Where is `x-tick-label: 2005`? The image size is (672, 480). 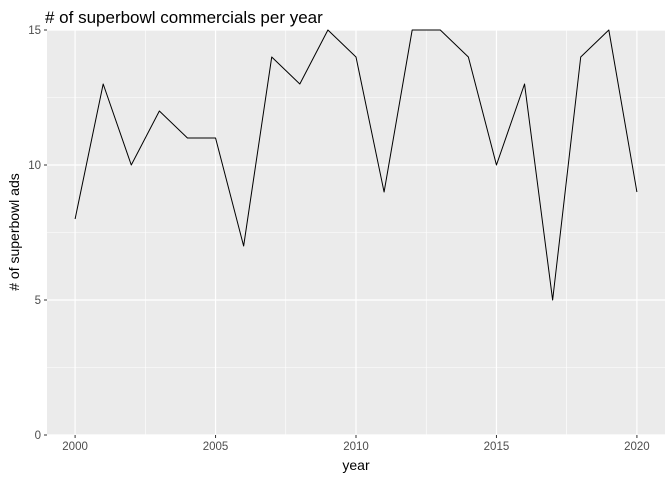
x-tick-label: 2005 is located at coordinates (216, 447).